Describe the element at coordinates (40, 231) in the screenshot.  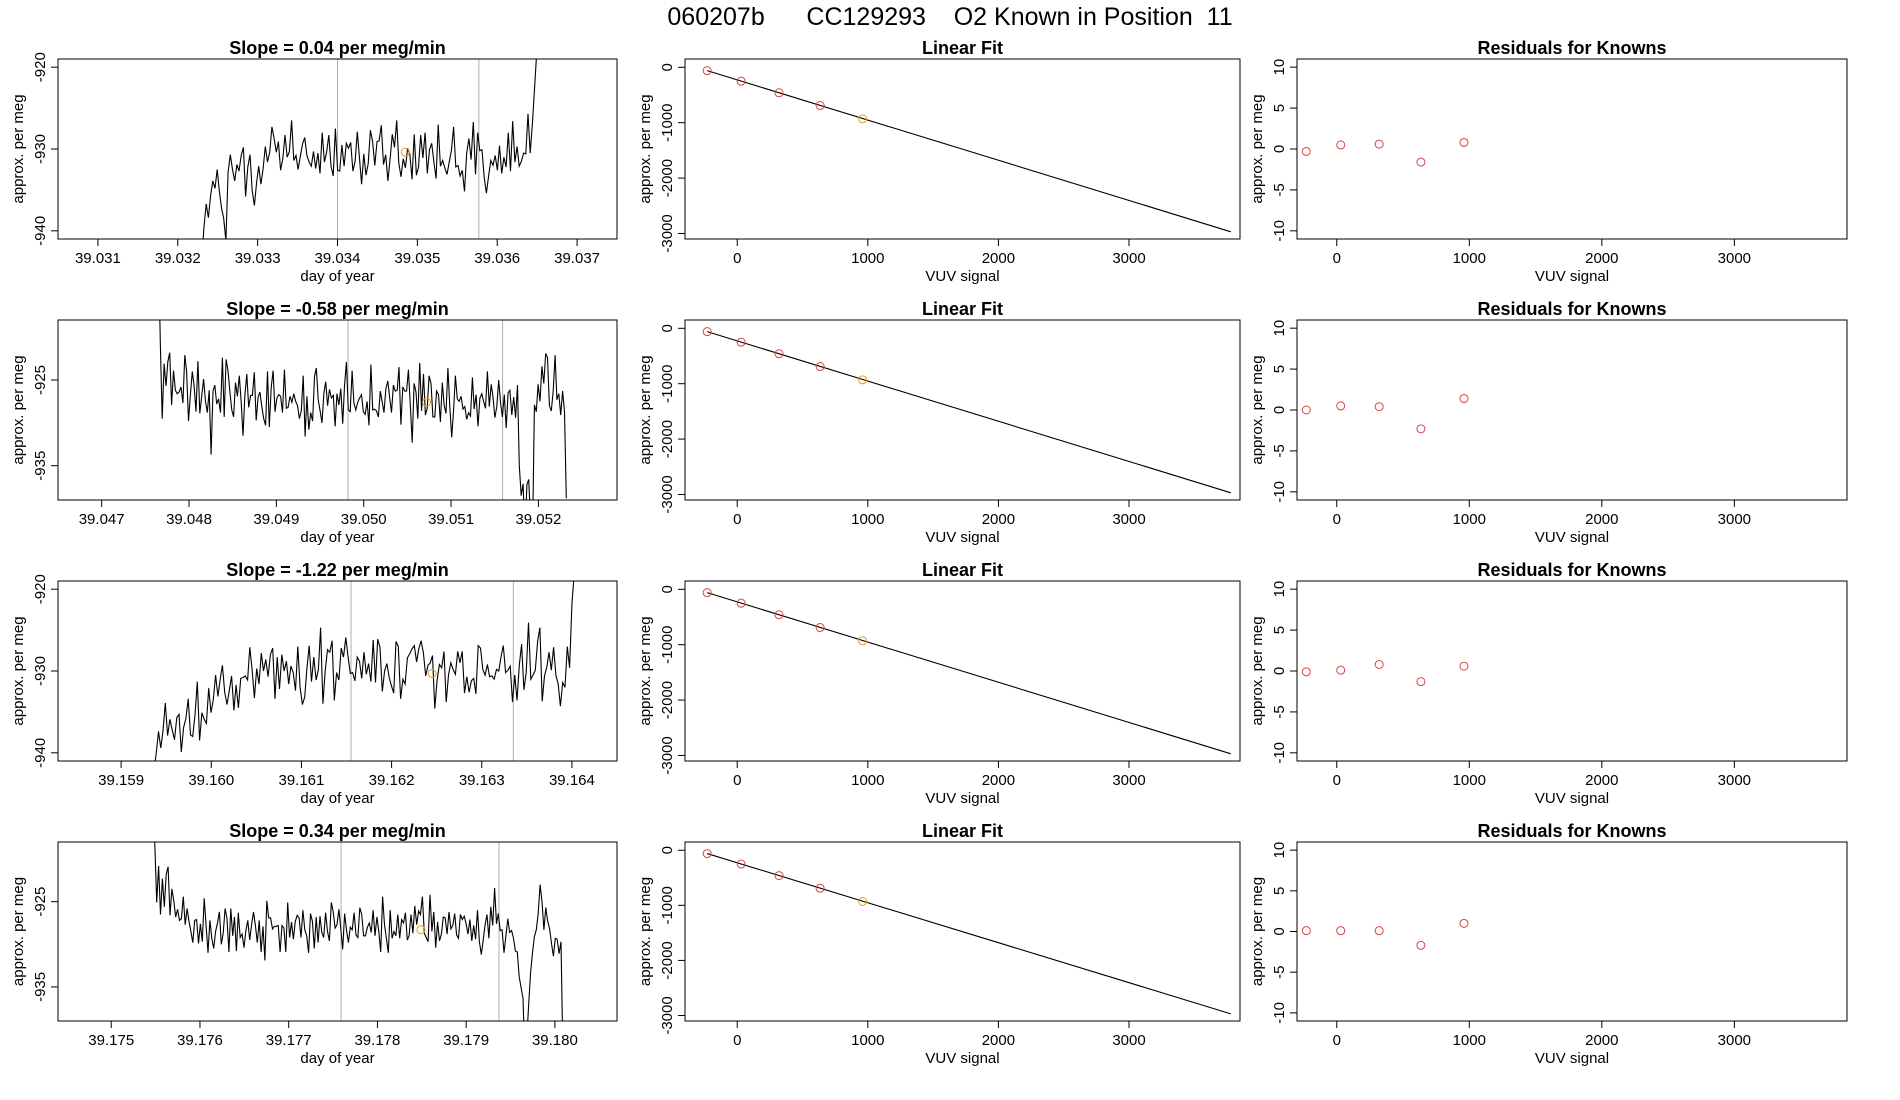
I see `y-tick-label: -940` at that location.